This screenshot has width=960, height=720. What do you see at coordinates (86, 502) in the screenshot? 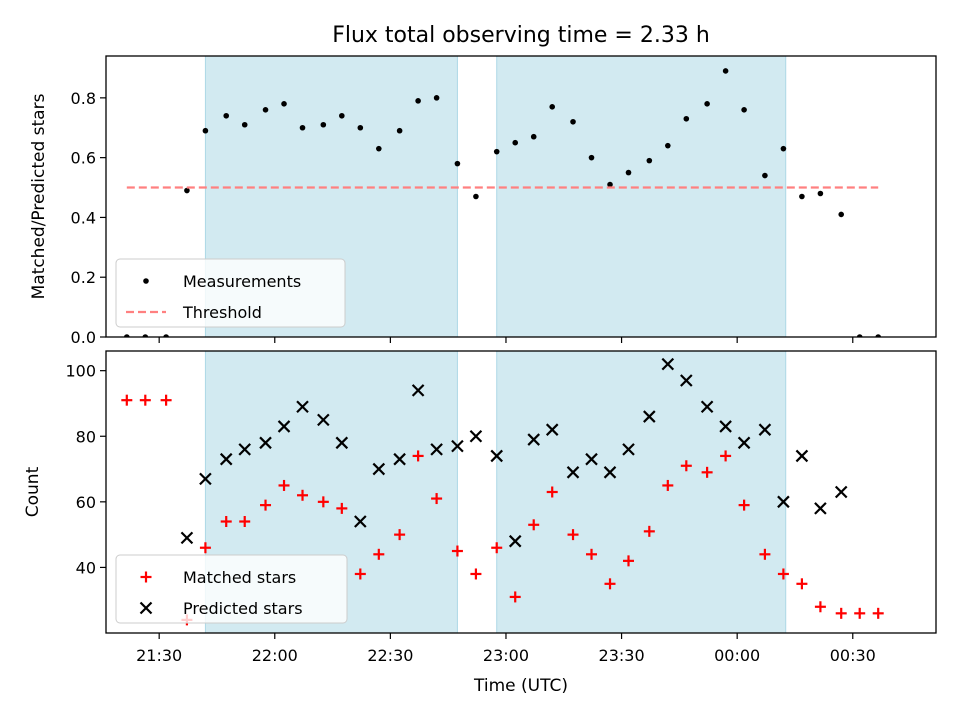
I see `y-tick-label: 60` at bounding box center [86, 502].